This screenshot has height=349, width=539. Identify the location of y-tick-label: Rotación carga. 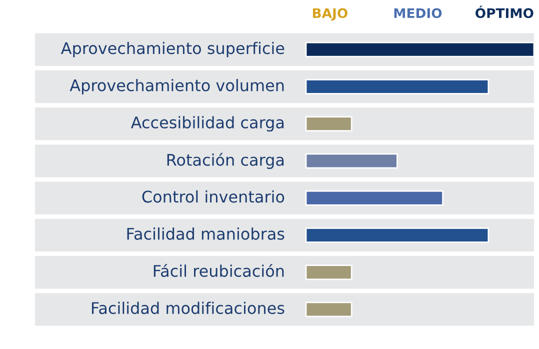
(225, 160).